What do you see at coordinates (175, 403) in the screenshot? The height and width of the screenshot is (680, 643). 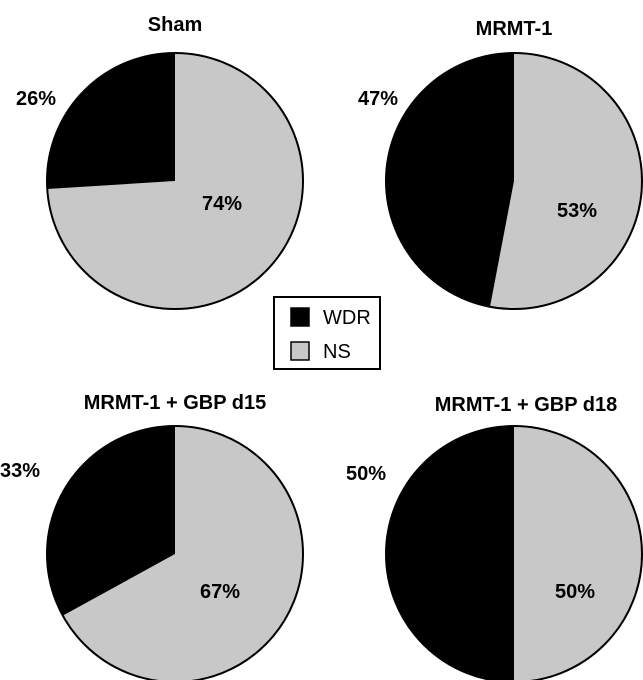 I see `chart-title: MRMT-1 + GBP d15` at bounding box center [175, 403].